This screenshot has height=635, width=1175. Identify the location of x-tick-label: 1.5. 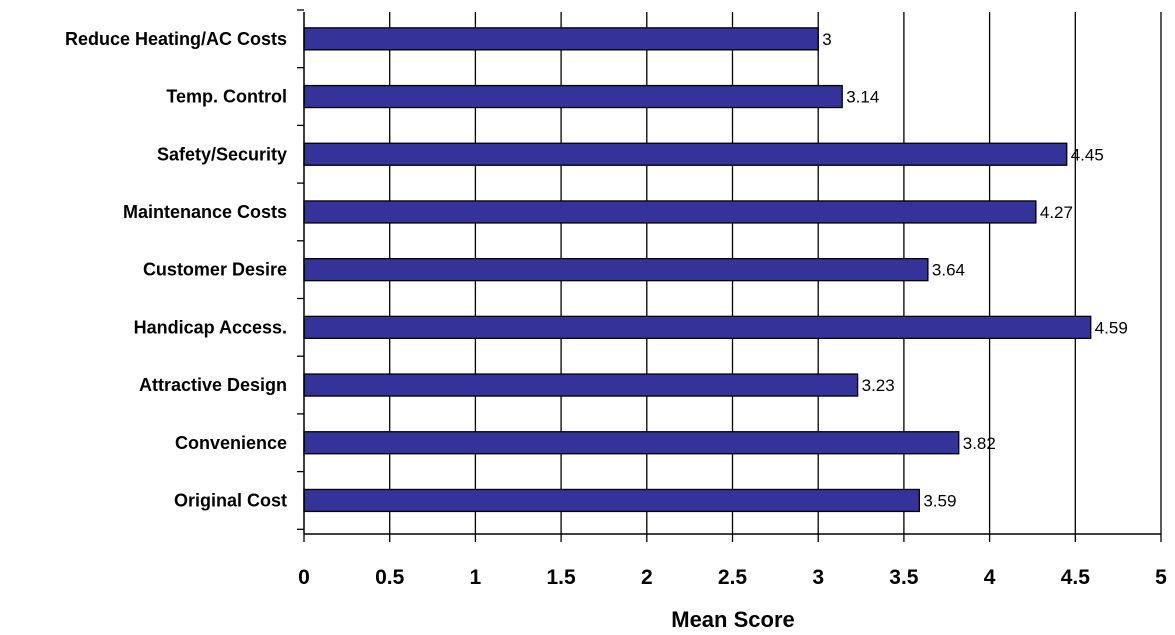
(561, 577).